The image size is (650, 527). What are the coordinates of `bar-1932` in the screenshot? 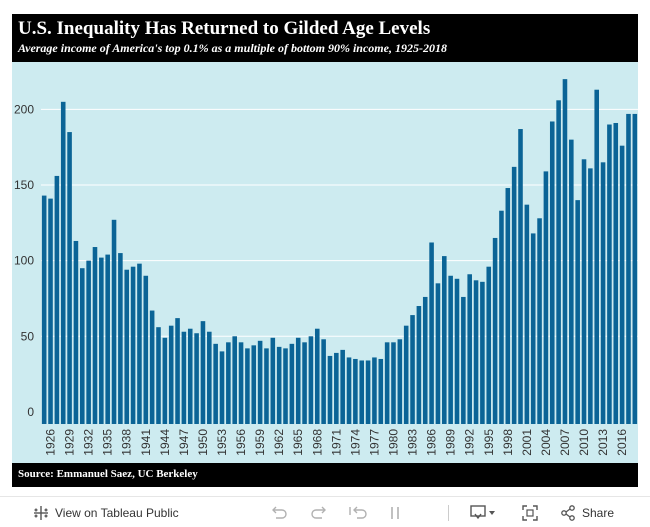 It's located at (88, 342).